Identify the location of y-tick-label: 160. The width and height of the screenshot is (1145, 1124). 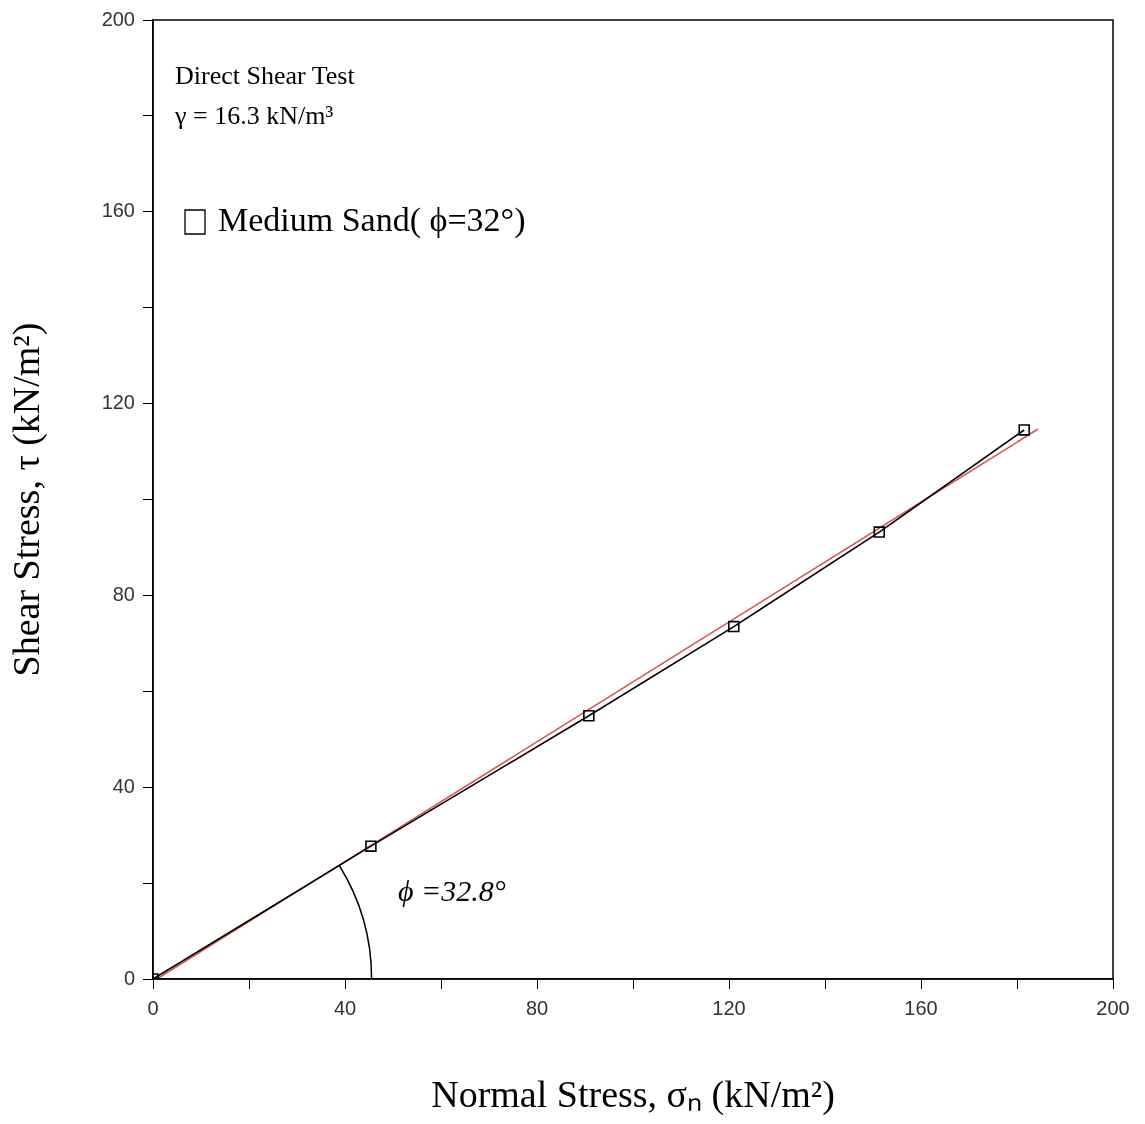
(118, 210).